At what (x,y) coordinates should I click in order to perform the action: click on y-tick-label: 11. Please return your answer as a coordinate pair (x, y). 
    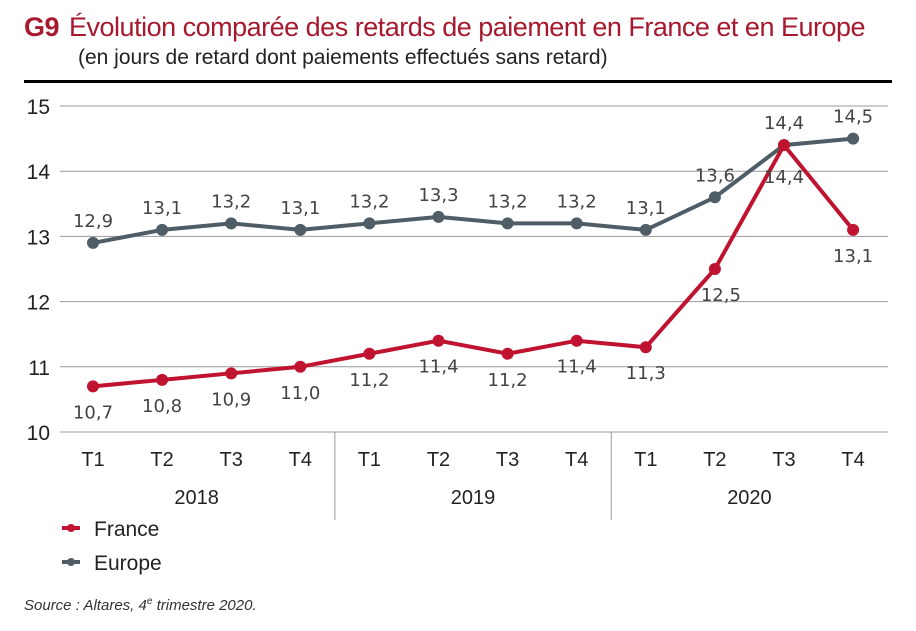
    Looking at the image, I should click on (39, 368).